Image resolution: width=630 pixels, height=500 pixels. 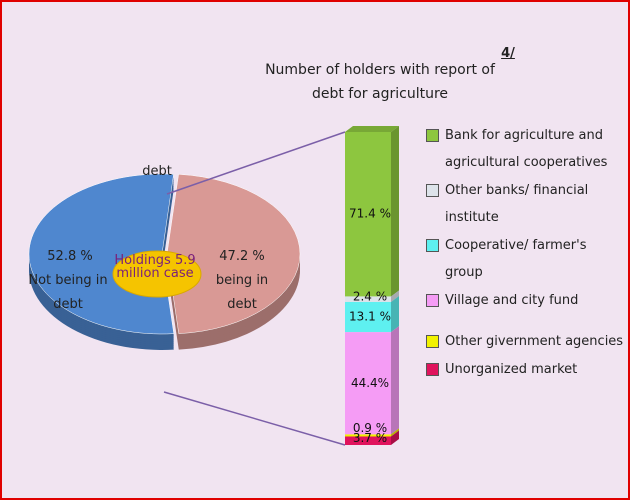 What do you see at coordinates (508, 53) in the screenshot?
I see `title-note: 4/` at bounding box center [508, 53].